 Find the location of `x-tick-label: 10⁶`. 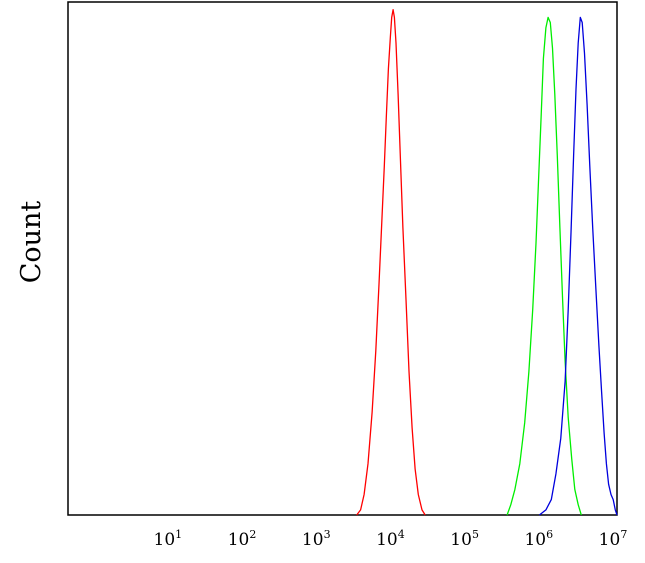

x-tick-label: 10⁶ is located at coordinates (538, 539).